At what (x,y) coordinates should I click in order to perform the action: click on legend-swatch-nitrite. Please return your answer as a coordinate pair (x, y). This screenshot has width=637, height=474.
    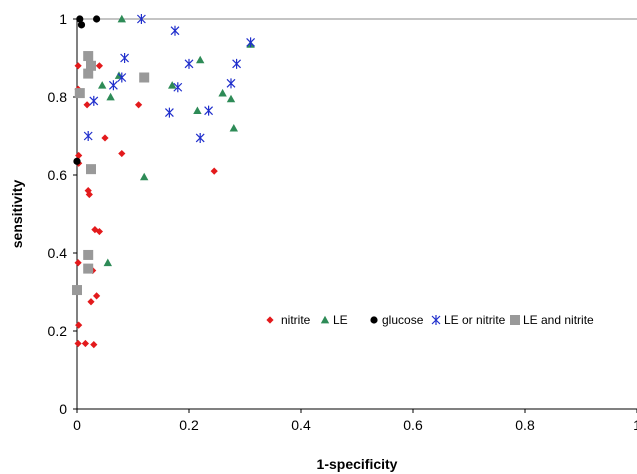
    Looking at the image, I should click on (270, 320).